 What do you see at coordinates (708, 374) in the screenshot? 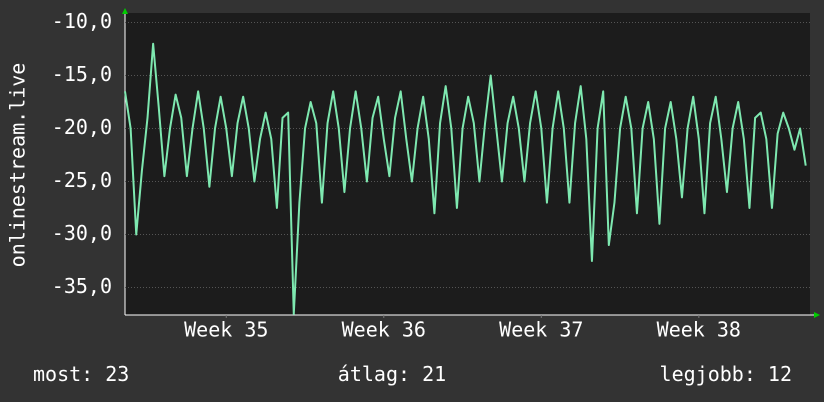
I see `stat-label: legjobb:` at bounding box center [708, 374].